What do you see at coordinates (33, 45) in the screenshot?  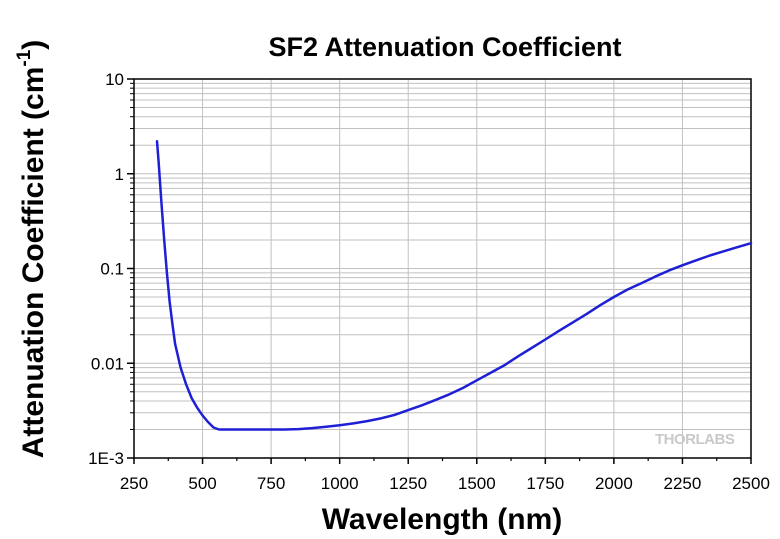 I see `y-axis-label-close: )` at bounding box center [33, 45].